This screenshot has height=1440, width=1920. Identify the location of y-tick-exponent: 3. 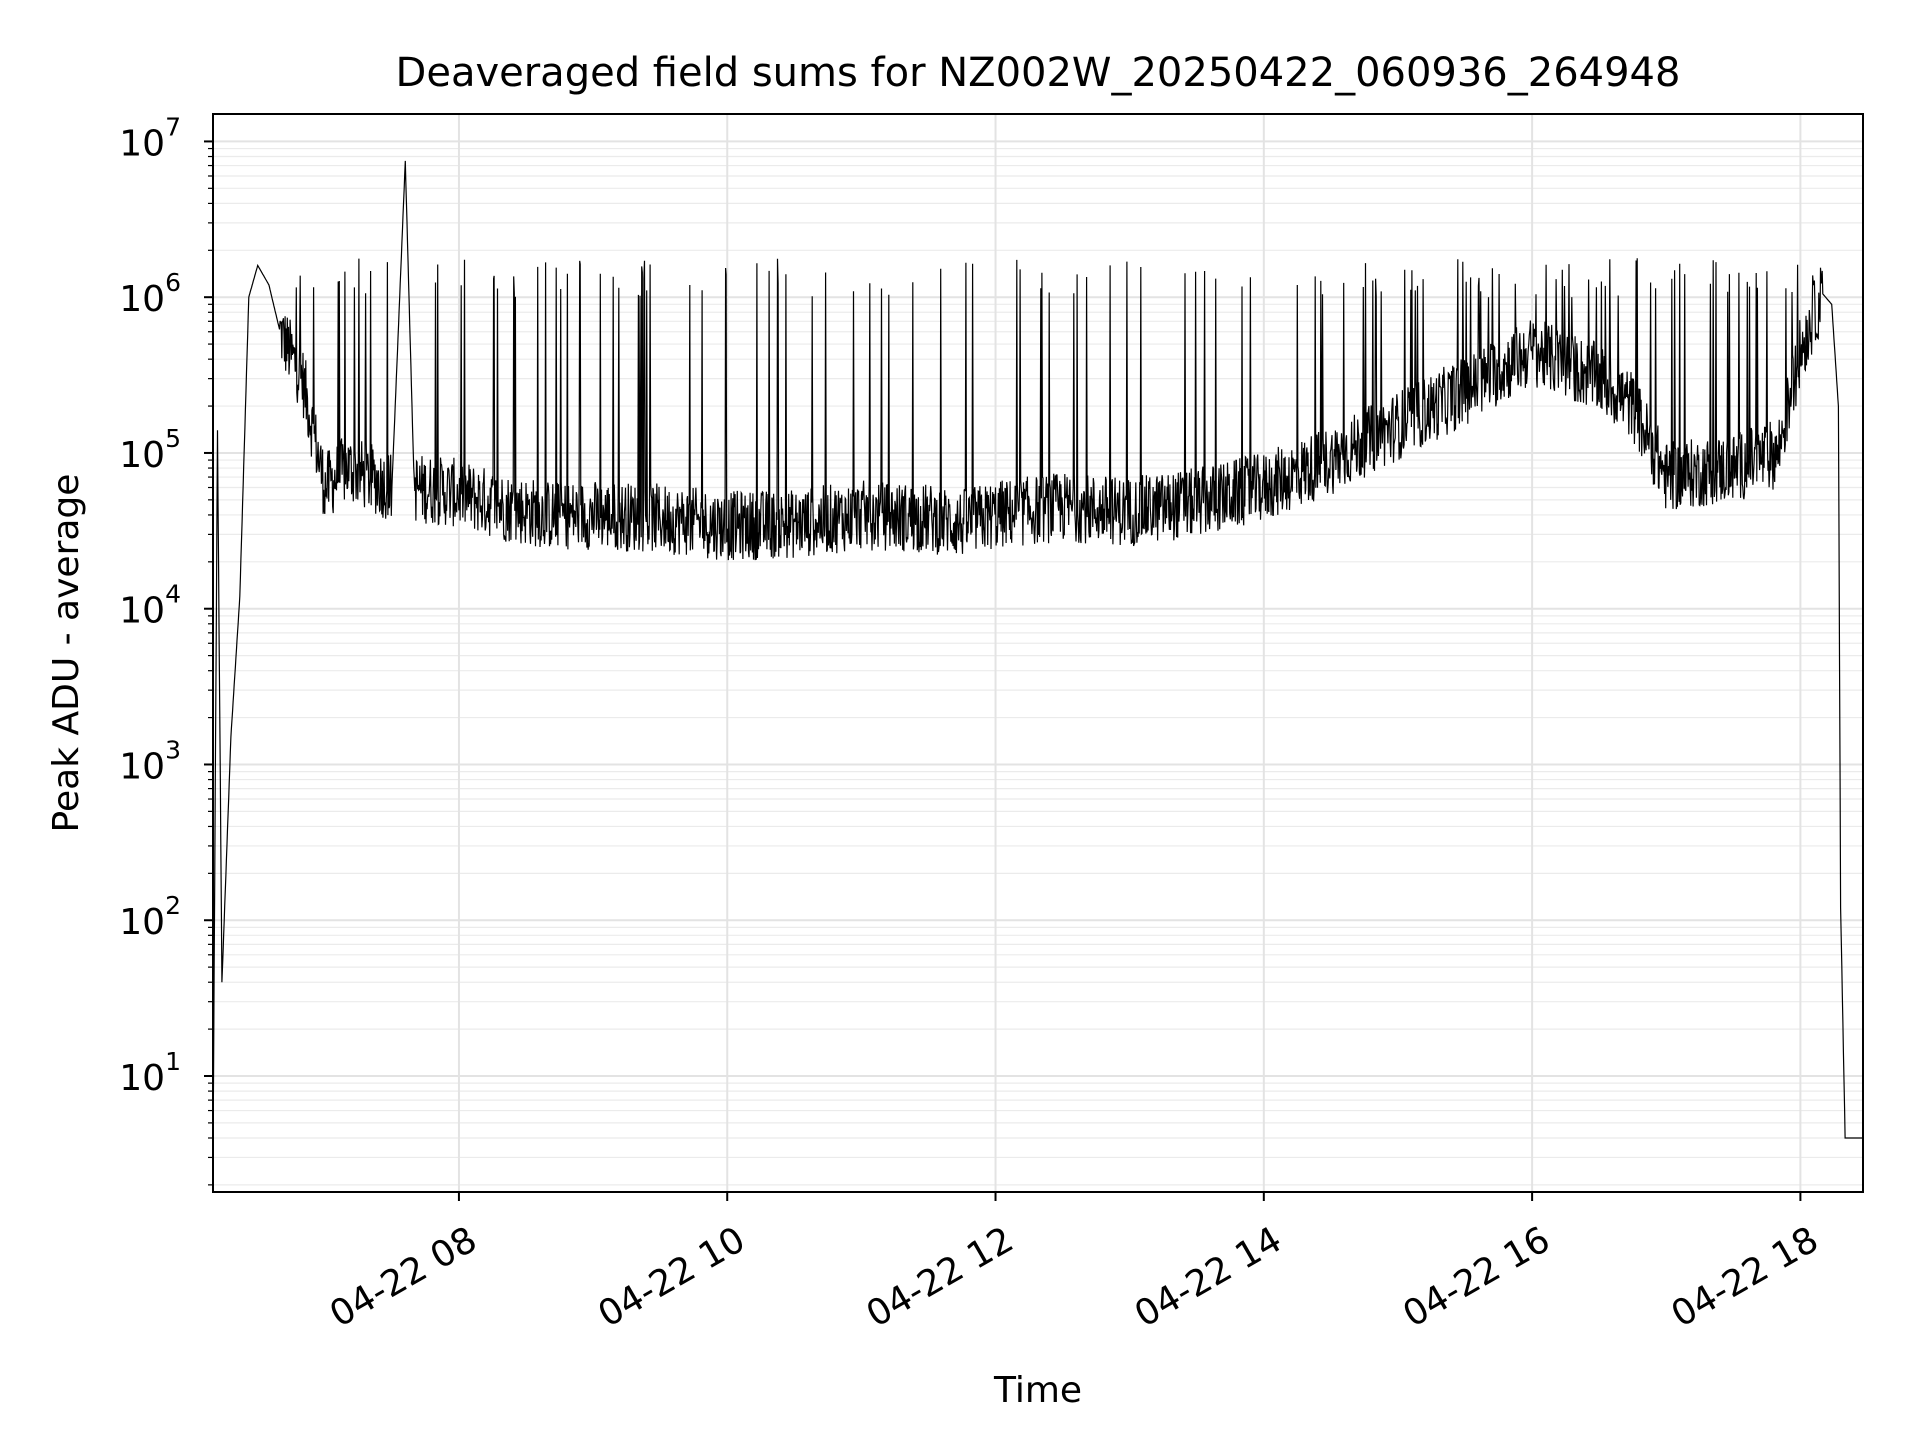
(173, 749).